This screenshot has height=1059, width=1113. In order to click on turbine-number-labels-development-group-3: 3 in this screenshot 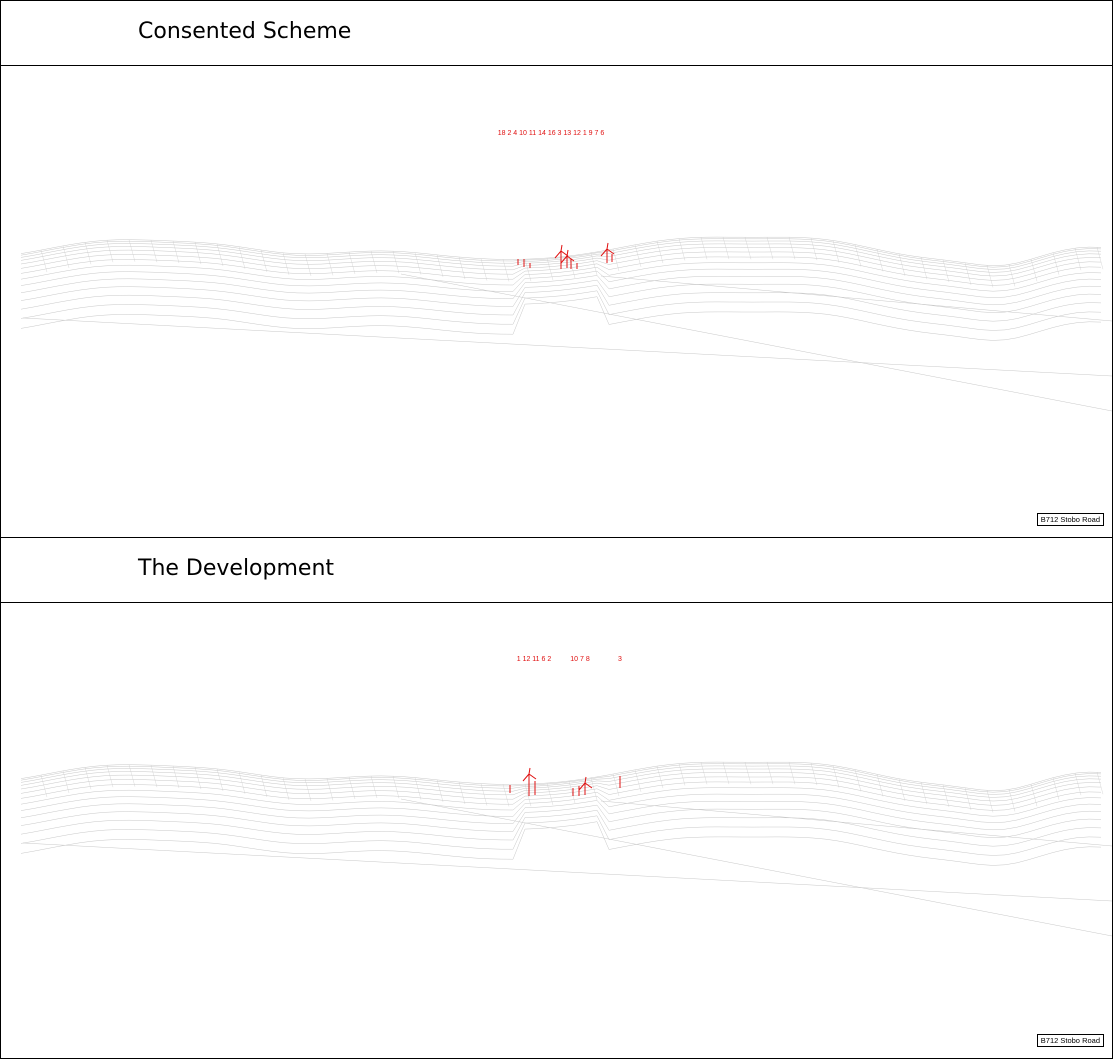, I will do `click(620, 659)`.